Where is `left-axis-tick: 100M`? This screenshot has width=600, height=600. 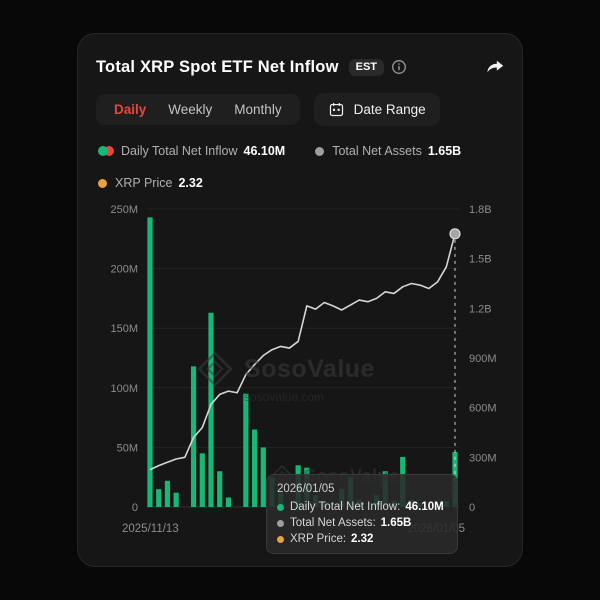 left-axis-tick: 100M is located at coordinates (124, 389).